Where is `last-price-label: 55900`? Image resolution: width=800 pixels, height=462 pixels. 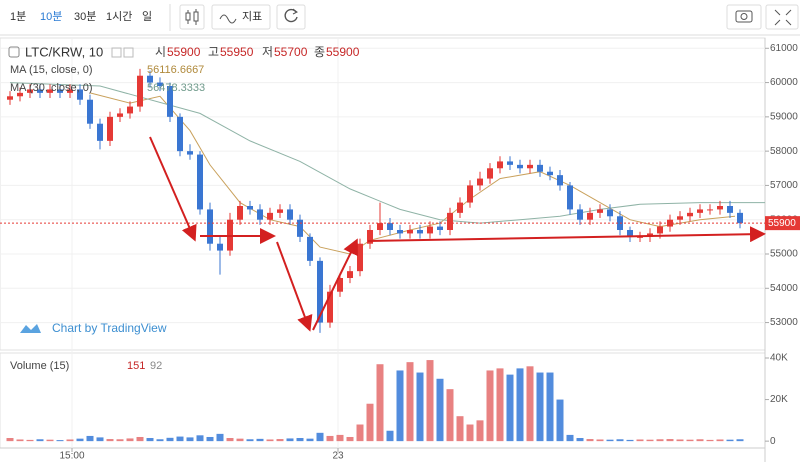
last-price-label: 55900 is located at coordinates (782, 223).